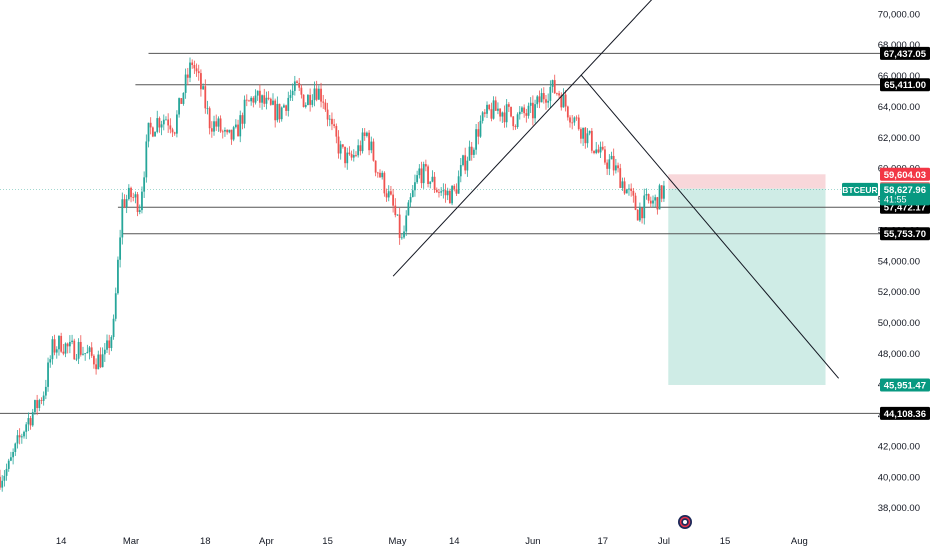 The width and height of the screenshot is (932, 555). Describe the element at coordinates (454, 541) in the screenshot. I see `x-tick-label: 14` at that location.